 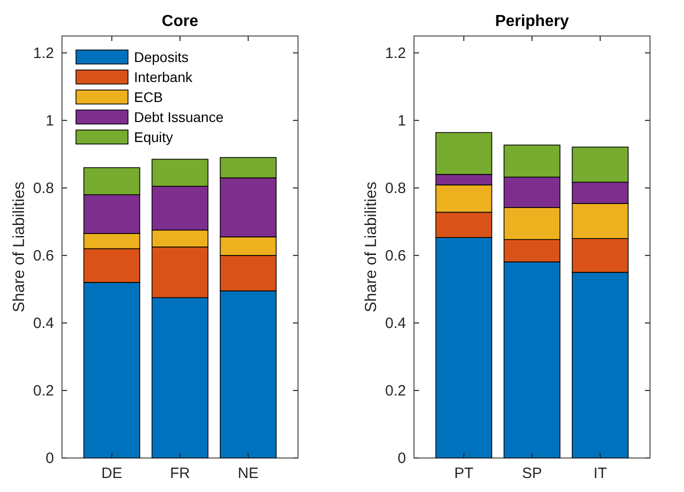 What do you see at coordinates (248, 473) in the screenshot?
I see `x-tick-label: NE` at bounding box center [248, 473].